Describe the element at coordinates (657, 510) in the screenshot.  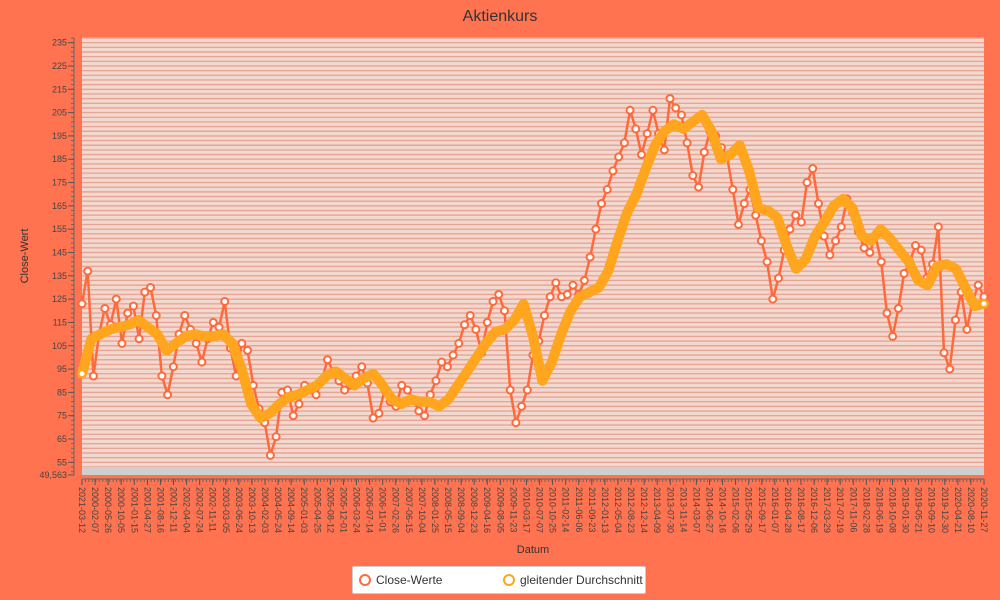
I see `x-tick-label: 2013-04-09` at that location.